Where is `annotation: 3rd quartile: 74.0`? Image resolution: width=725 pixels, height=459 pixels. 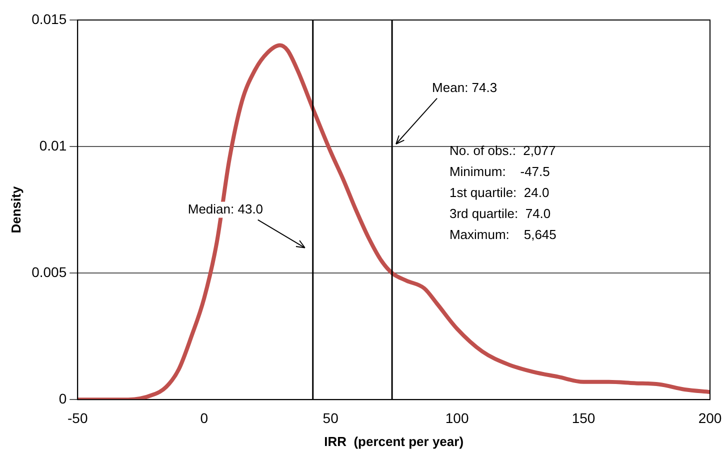
annotation: 3rd quartile: 74.0 is located at coordinates (500, 214).